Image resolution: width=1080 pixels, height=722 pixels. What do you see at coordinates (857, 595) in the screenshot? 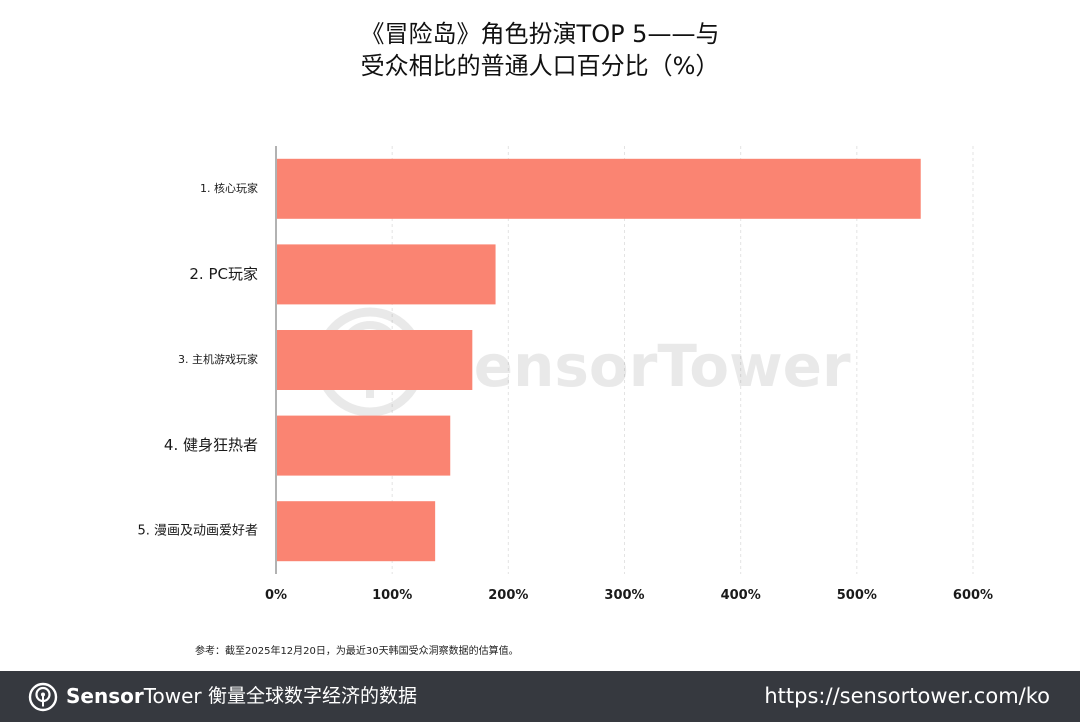
I see `x-tick-label: 500%` at bounding box center [857, 595].